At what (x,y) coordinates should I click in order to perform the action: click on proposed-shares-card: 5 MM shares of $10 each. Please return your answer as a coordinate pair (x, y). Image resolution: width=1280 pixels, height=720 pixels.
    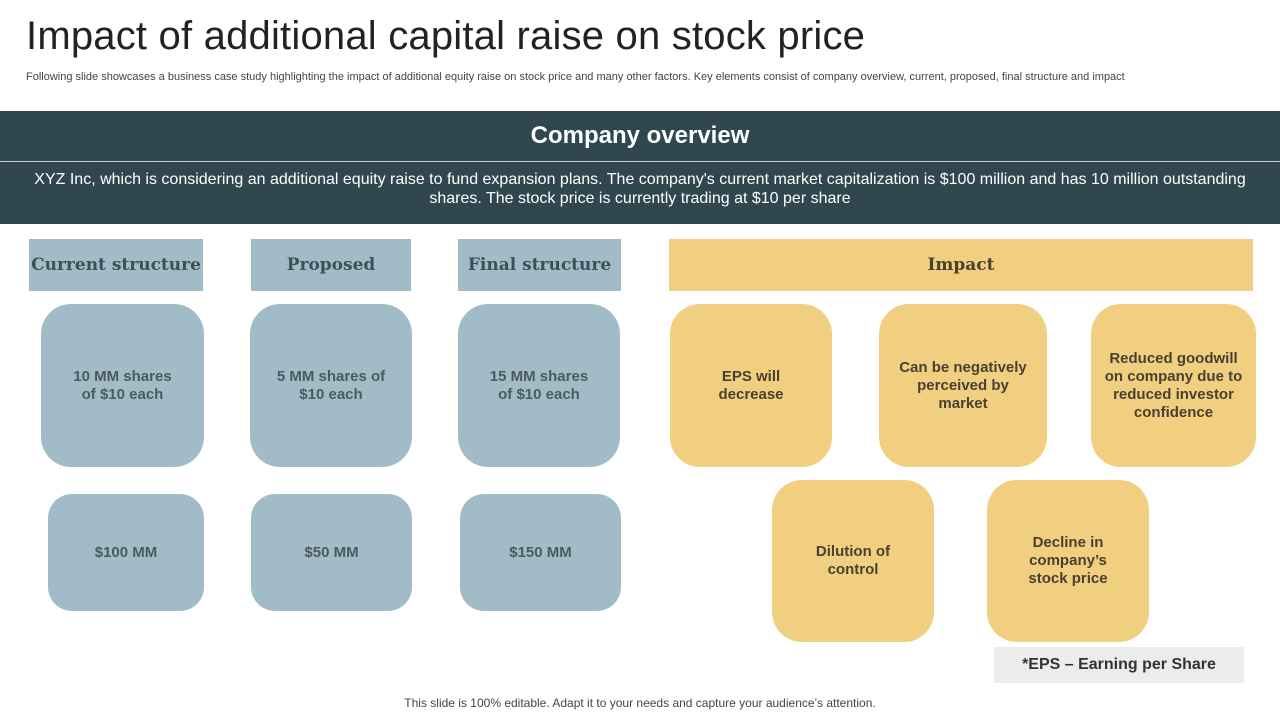
    Looking at the image, I should click on (331, 385).